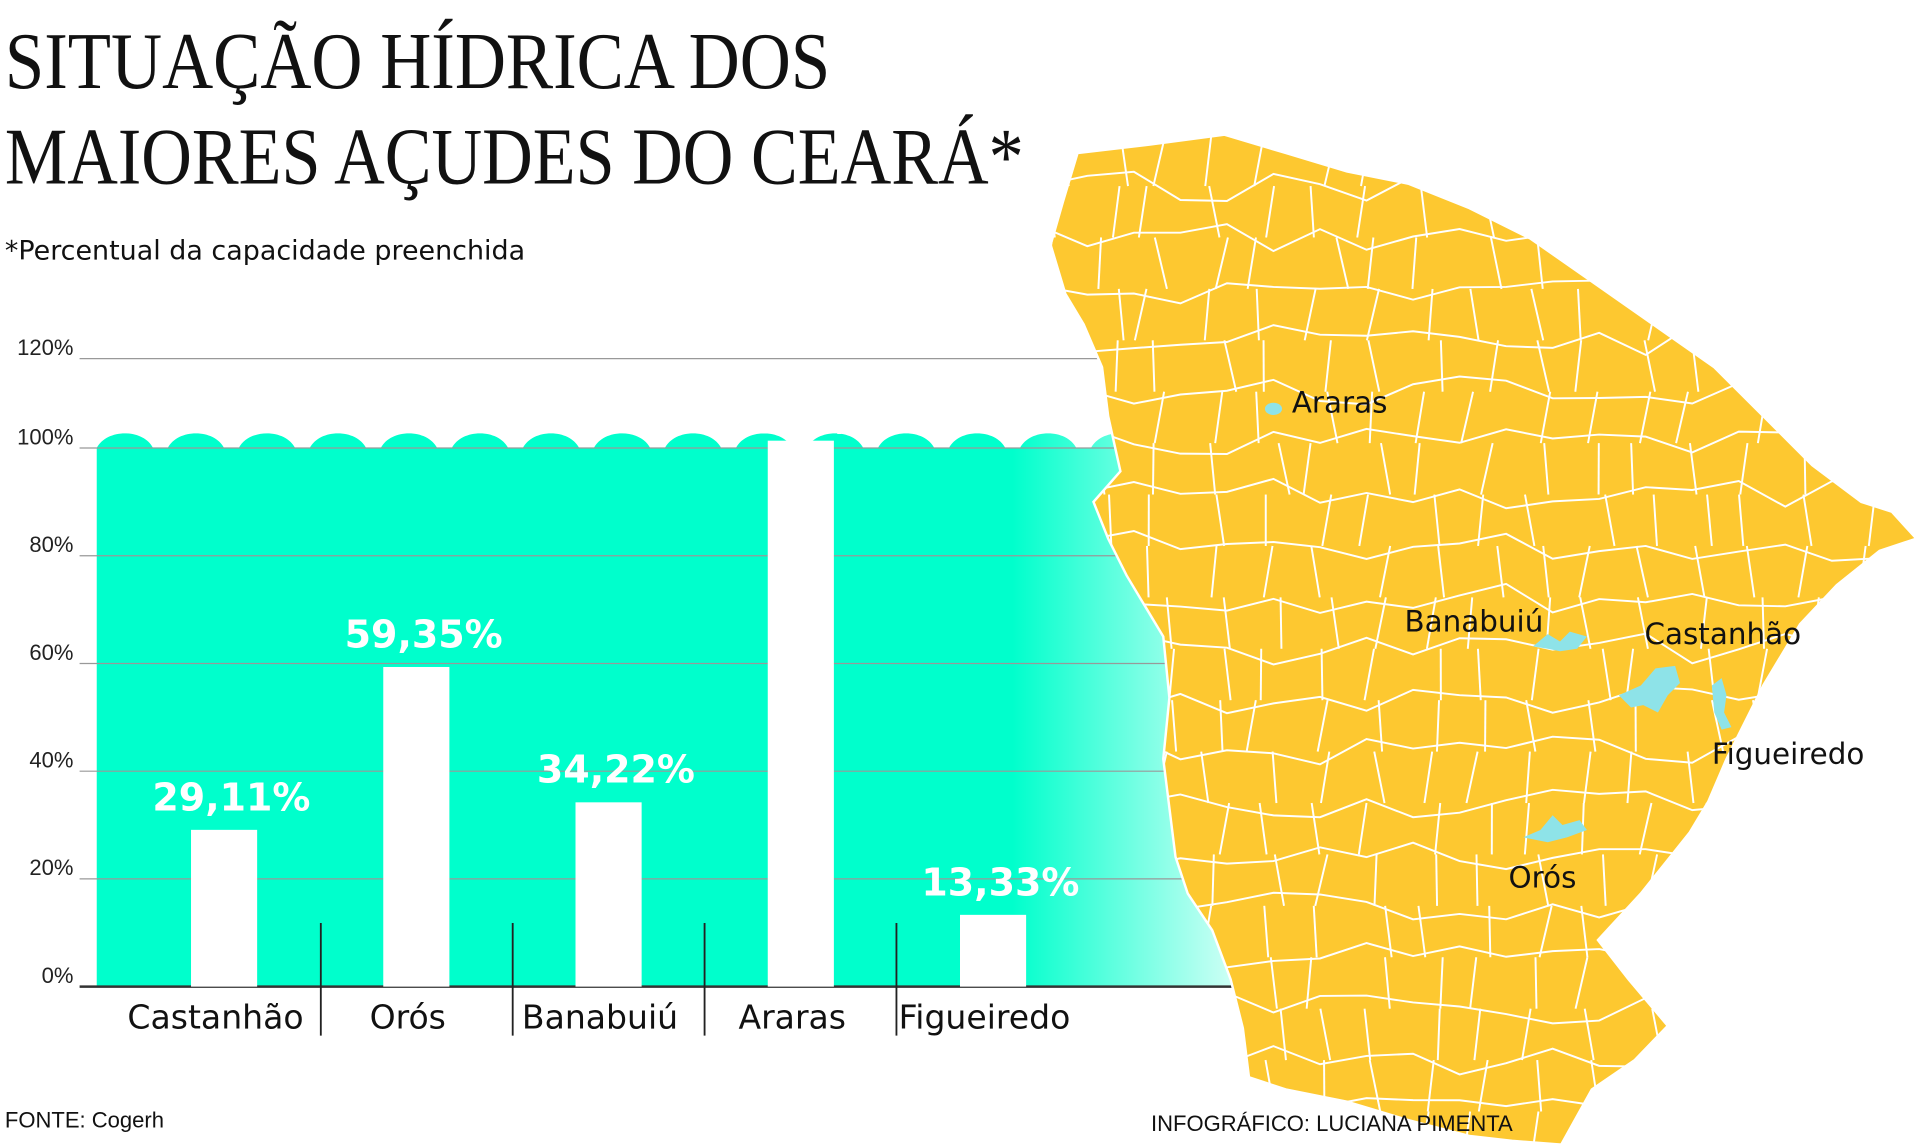  Describe the element at coordinates (51, 544) in the screenshot. I see `y-tick-label: 80%` at that location.